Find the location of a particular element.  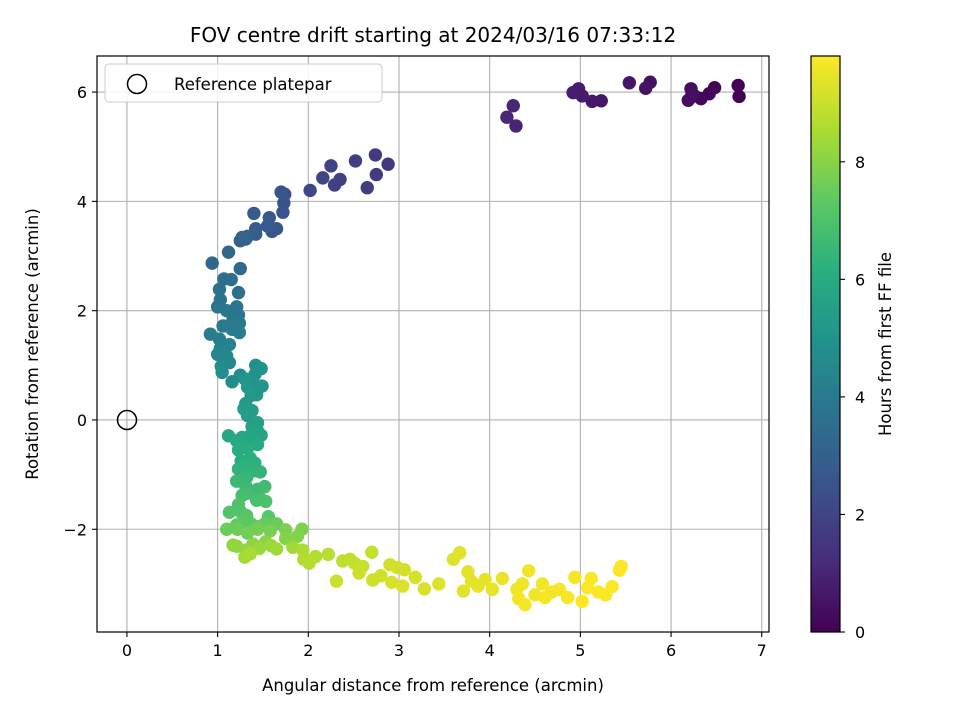

legend-box is located at coordinates (243, 83).